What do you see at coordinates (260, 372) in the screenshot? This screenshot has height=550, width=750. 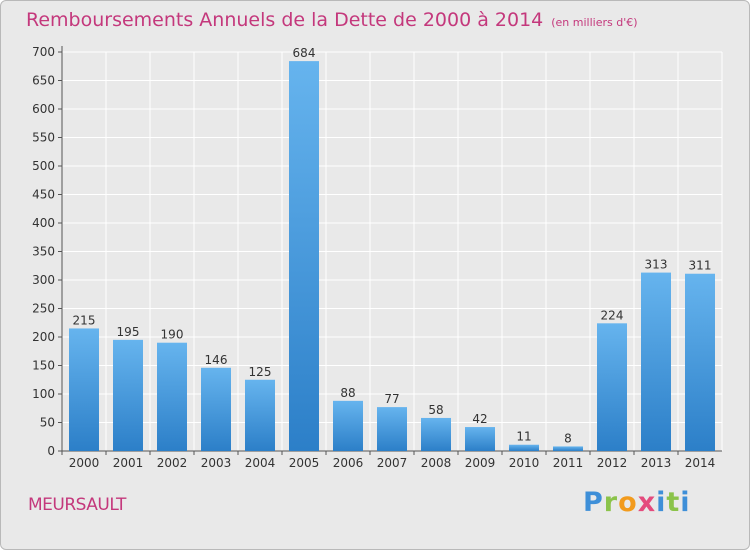 I see `data-label-2004: 125` at bounding box center [260, 372].